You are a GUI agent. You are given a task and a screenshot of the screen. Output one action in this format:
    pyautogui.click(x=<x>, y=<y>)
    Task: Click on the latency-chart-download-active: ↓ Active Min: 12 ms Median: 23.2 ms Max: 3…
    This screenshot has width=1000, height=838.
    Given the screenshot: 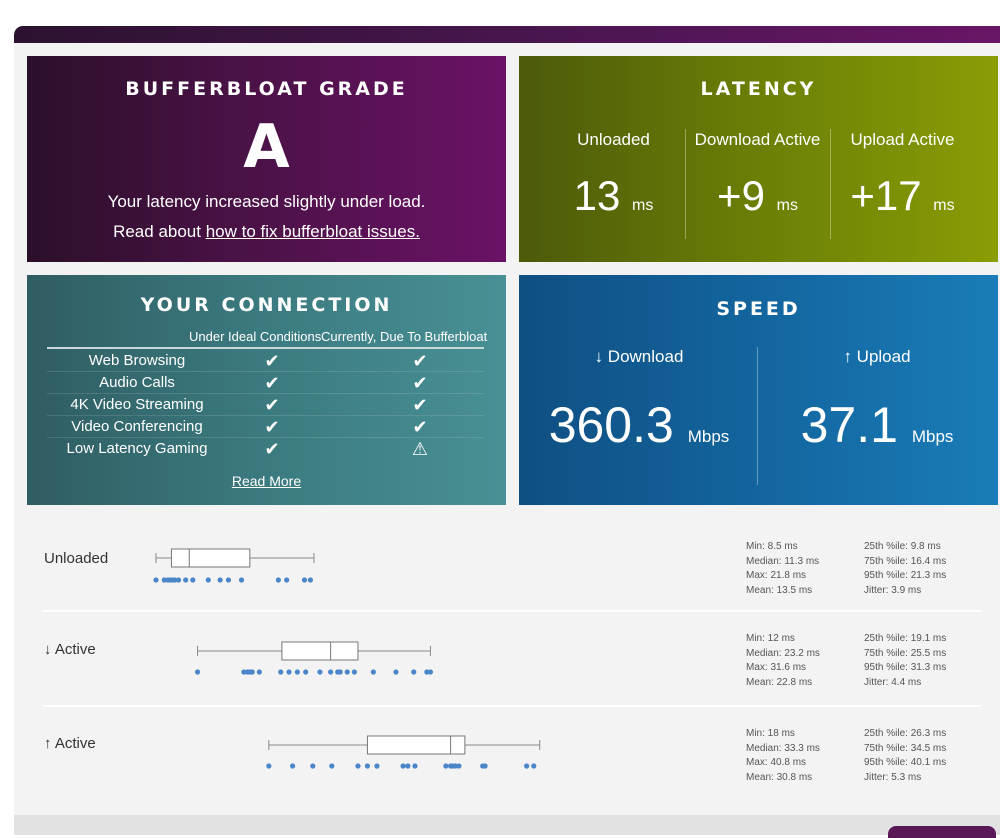 What is the action you would take?
    pyautogui.click(x=504, y=663)
    